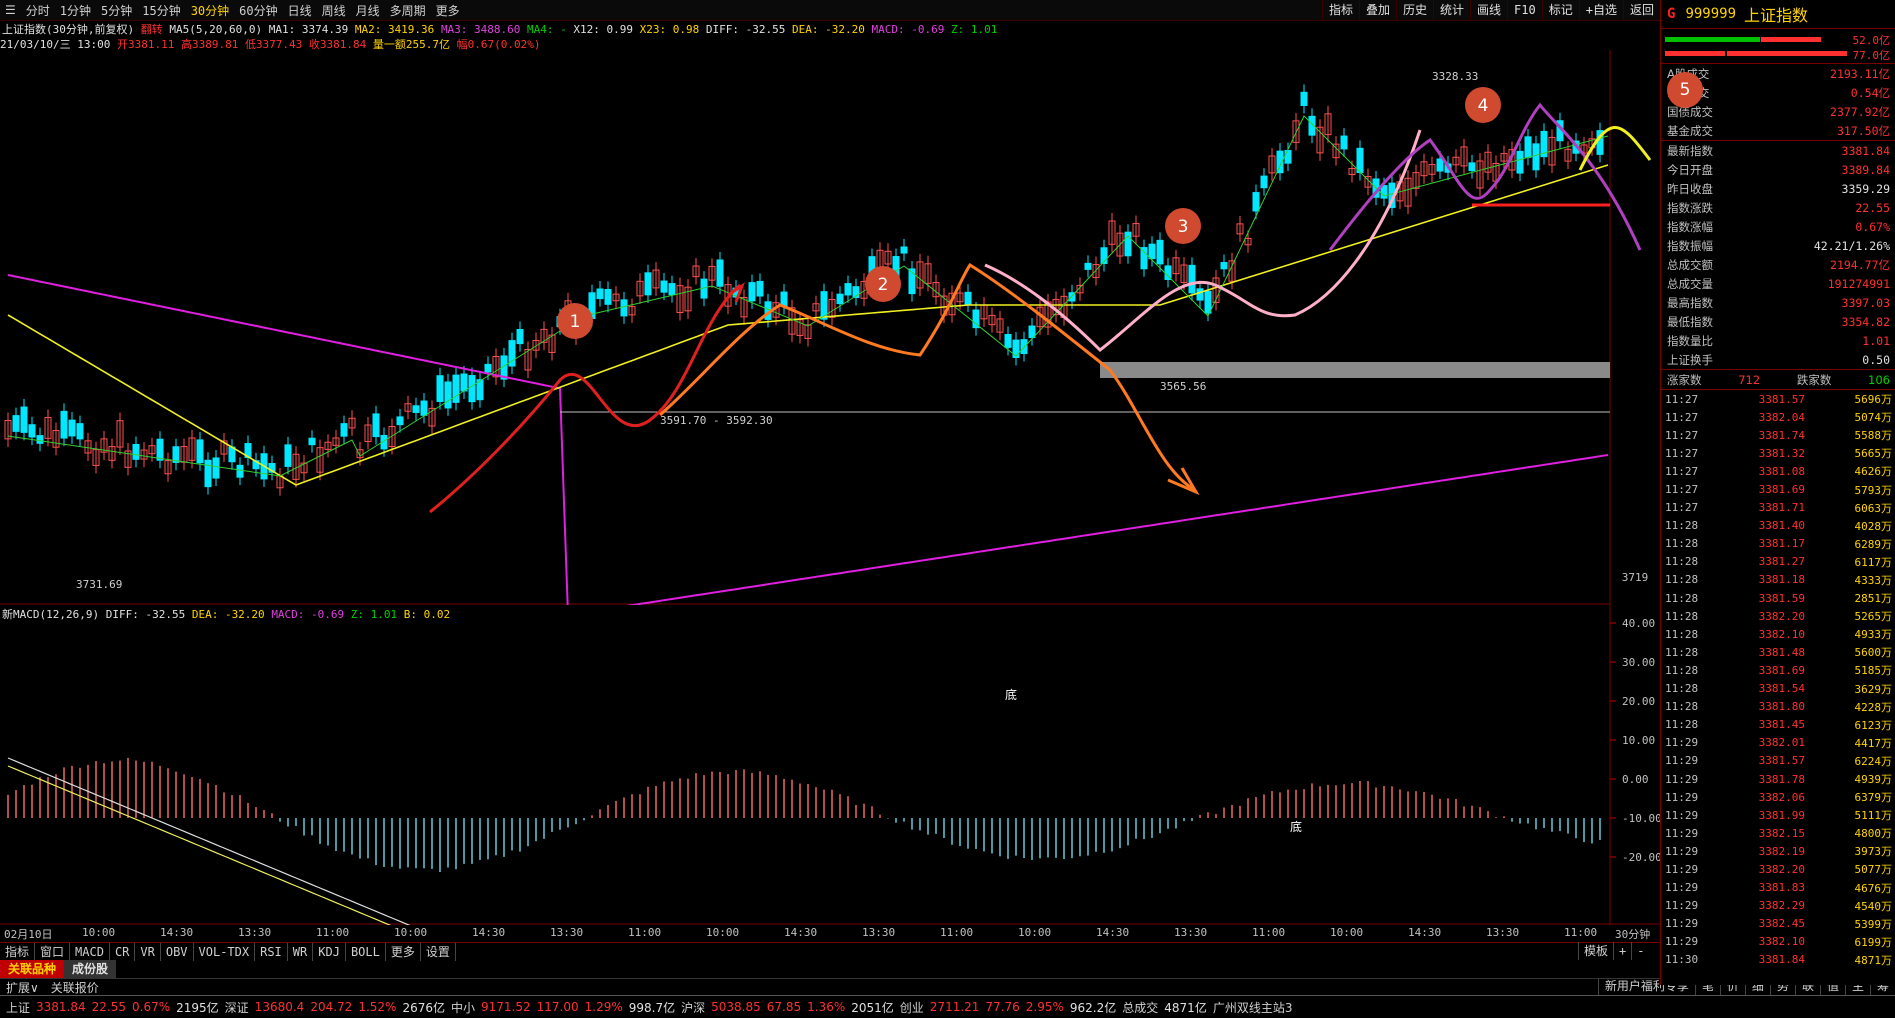 This screenshot has width=1895, height=1018. What do you see at coordinates (333, 10) in the screenshot?
I see `period-tab-7: 周线` at bounding box center [333, 10].